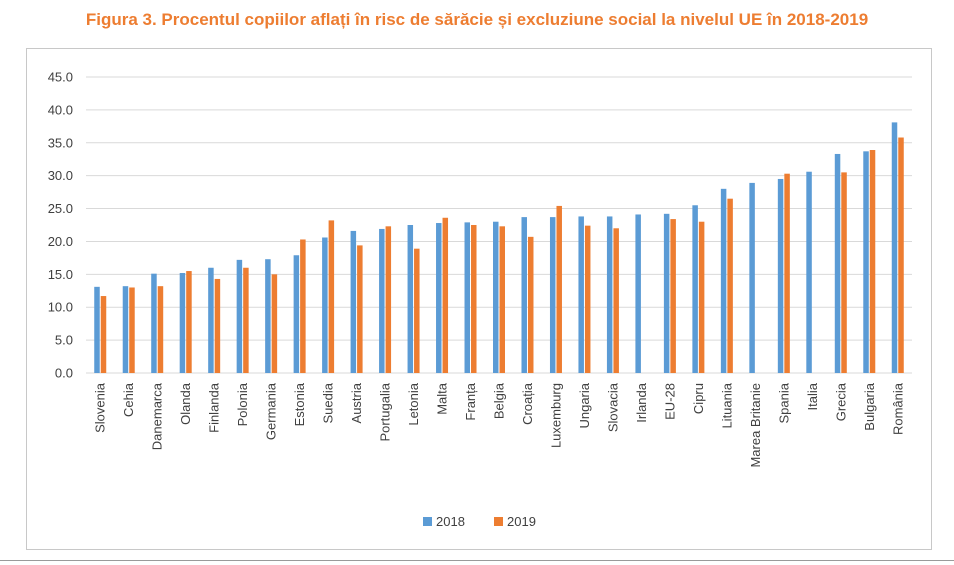 The width and height of the screenshot is (954, 565). I want to click on x-tick-label: Ungaria, so click(584, 405).